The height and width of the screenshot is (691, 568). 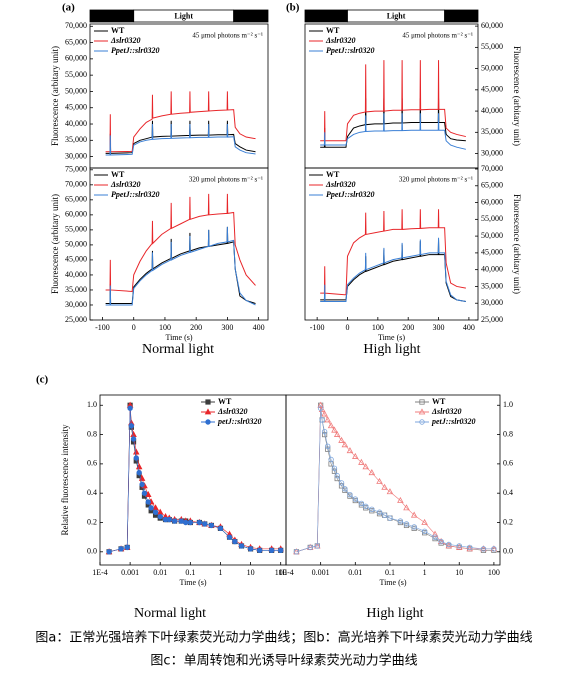 What do you see at coordinates (65, 479) in the screenshot?
I see `y-axis-label: Relative fluorescence intensity` at bounding box center [65, 479].